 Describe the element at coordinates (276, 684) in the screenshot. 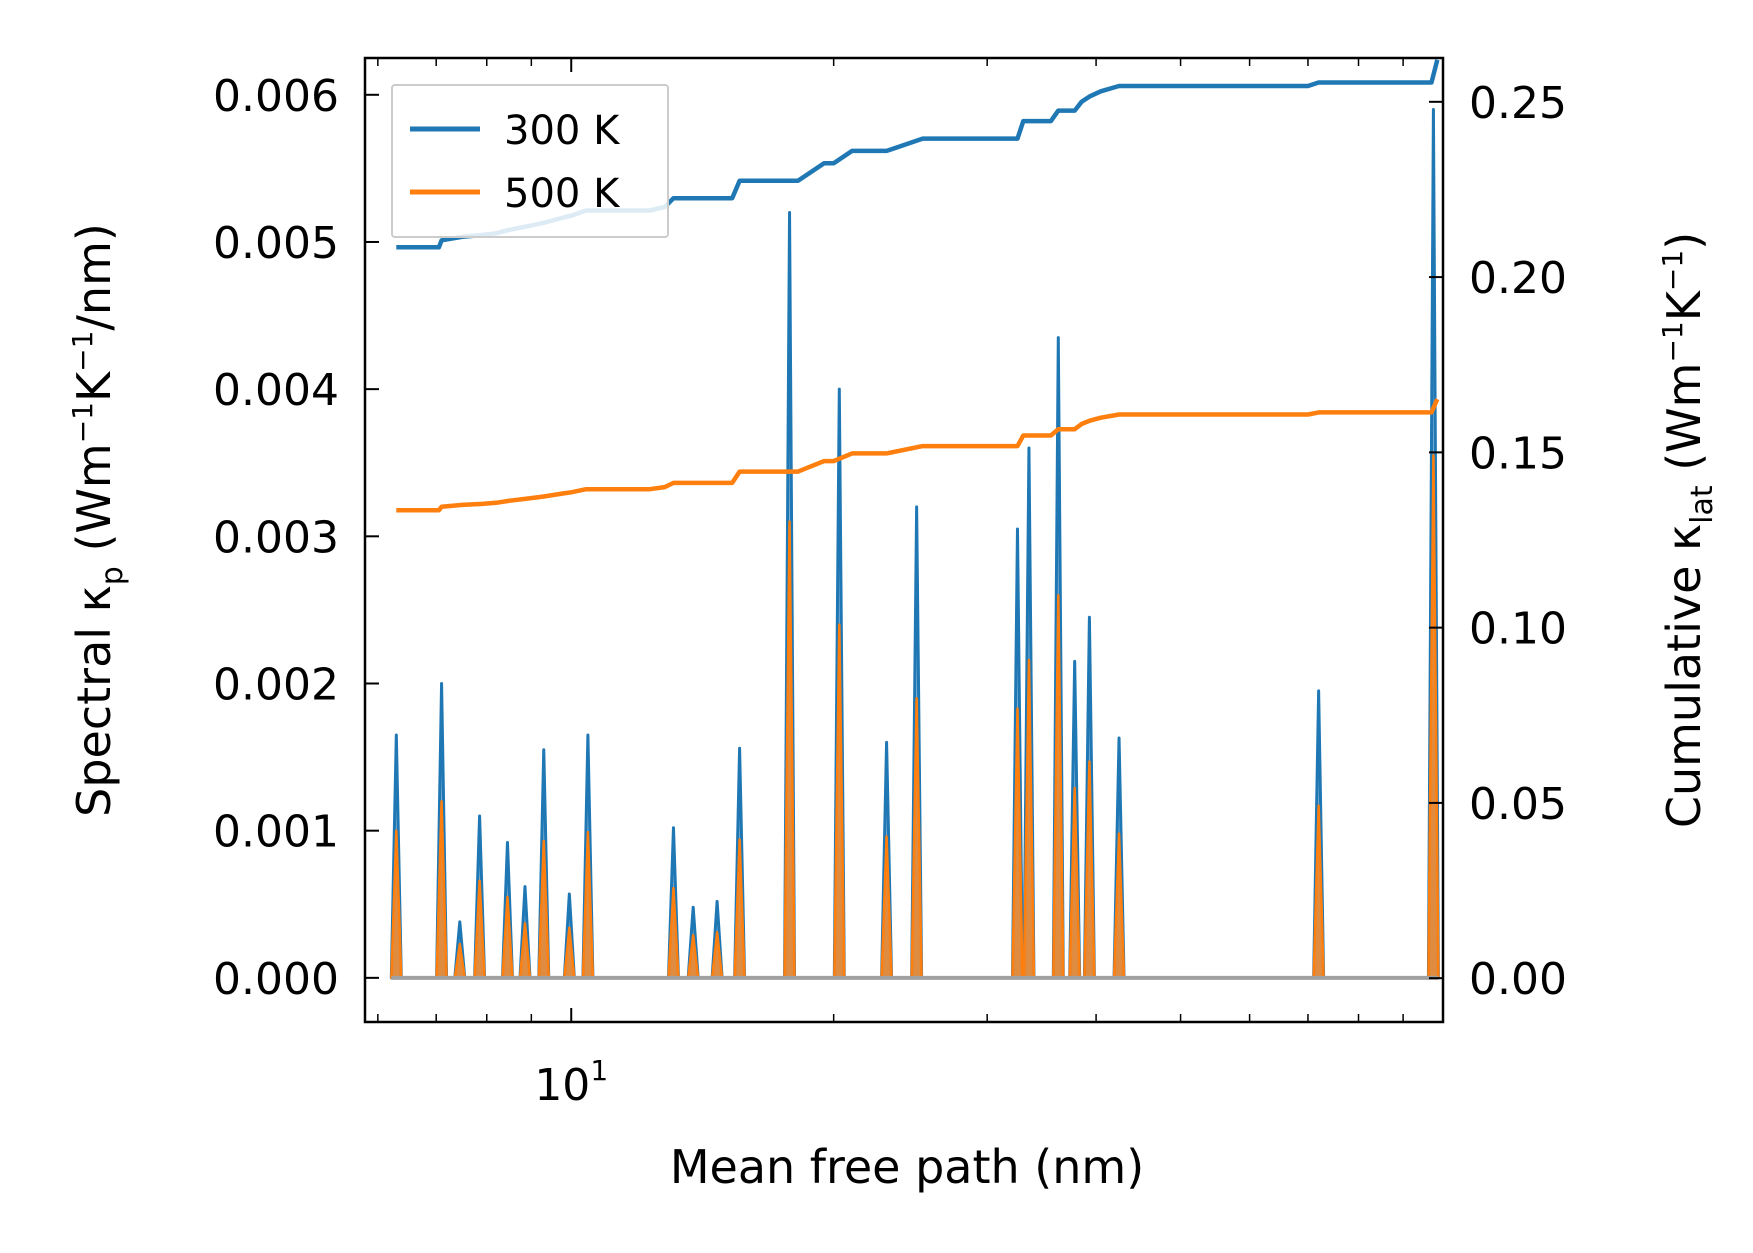

I see `y-left-tick-label: 0.002` at that location.